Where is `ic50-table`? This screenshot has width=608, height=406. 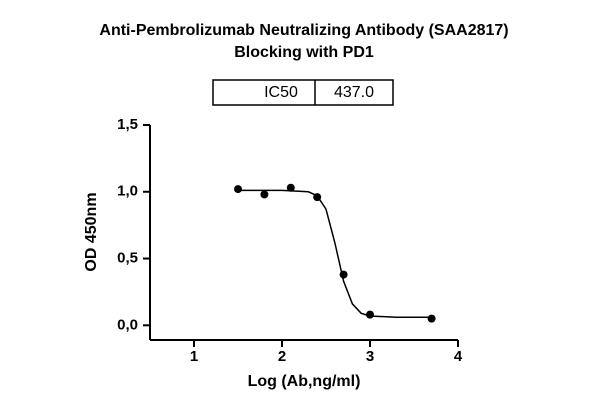 ic50-table is located at coordinates (303, 92).